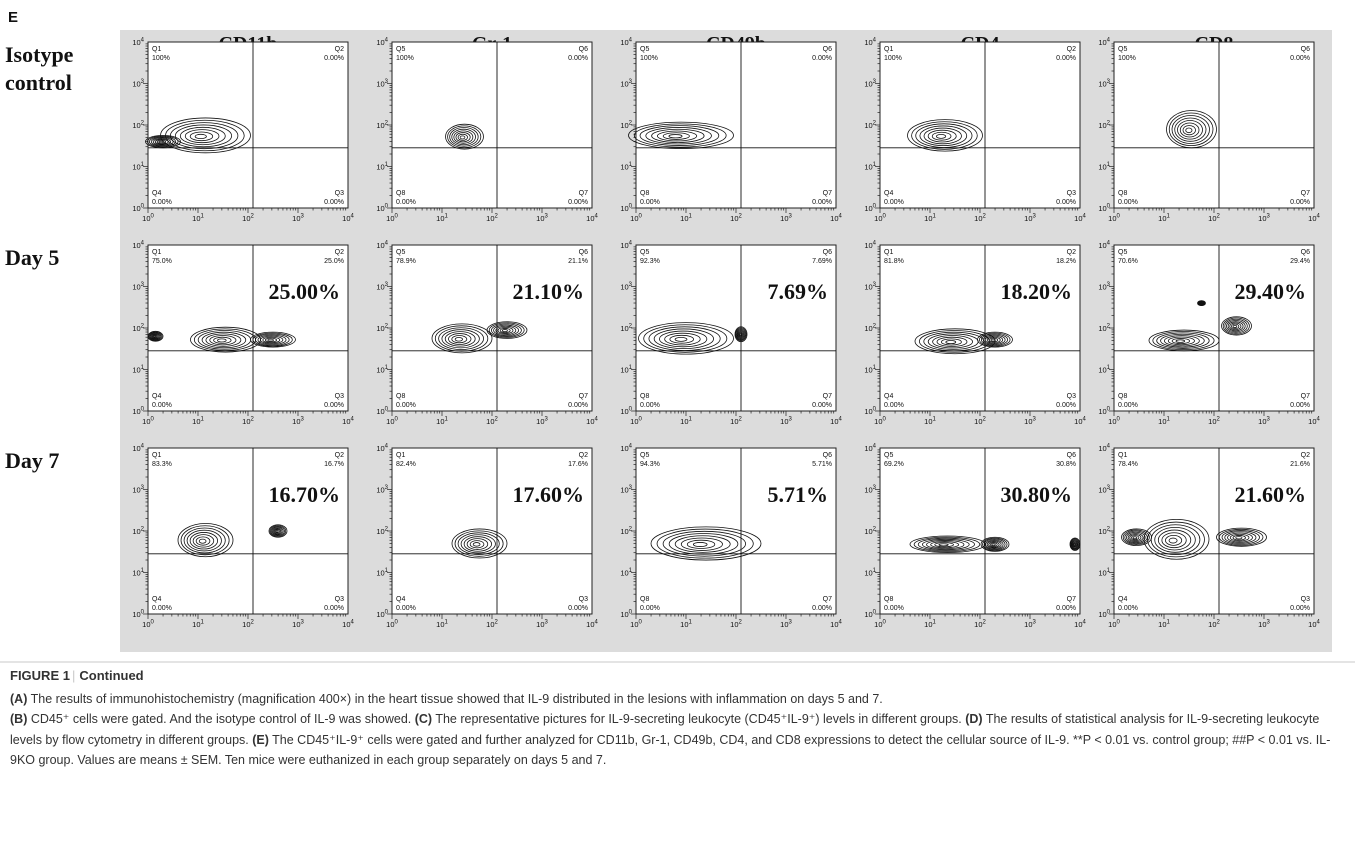 The image size is (1355, 841). What do you see at coordinates (894, 464) in the screenshot?
I see `quadrant-value: 69.2%` at bounding box center [894, 464].